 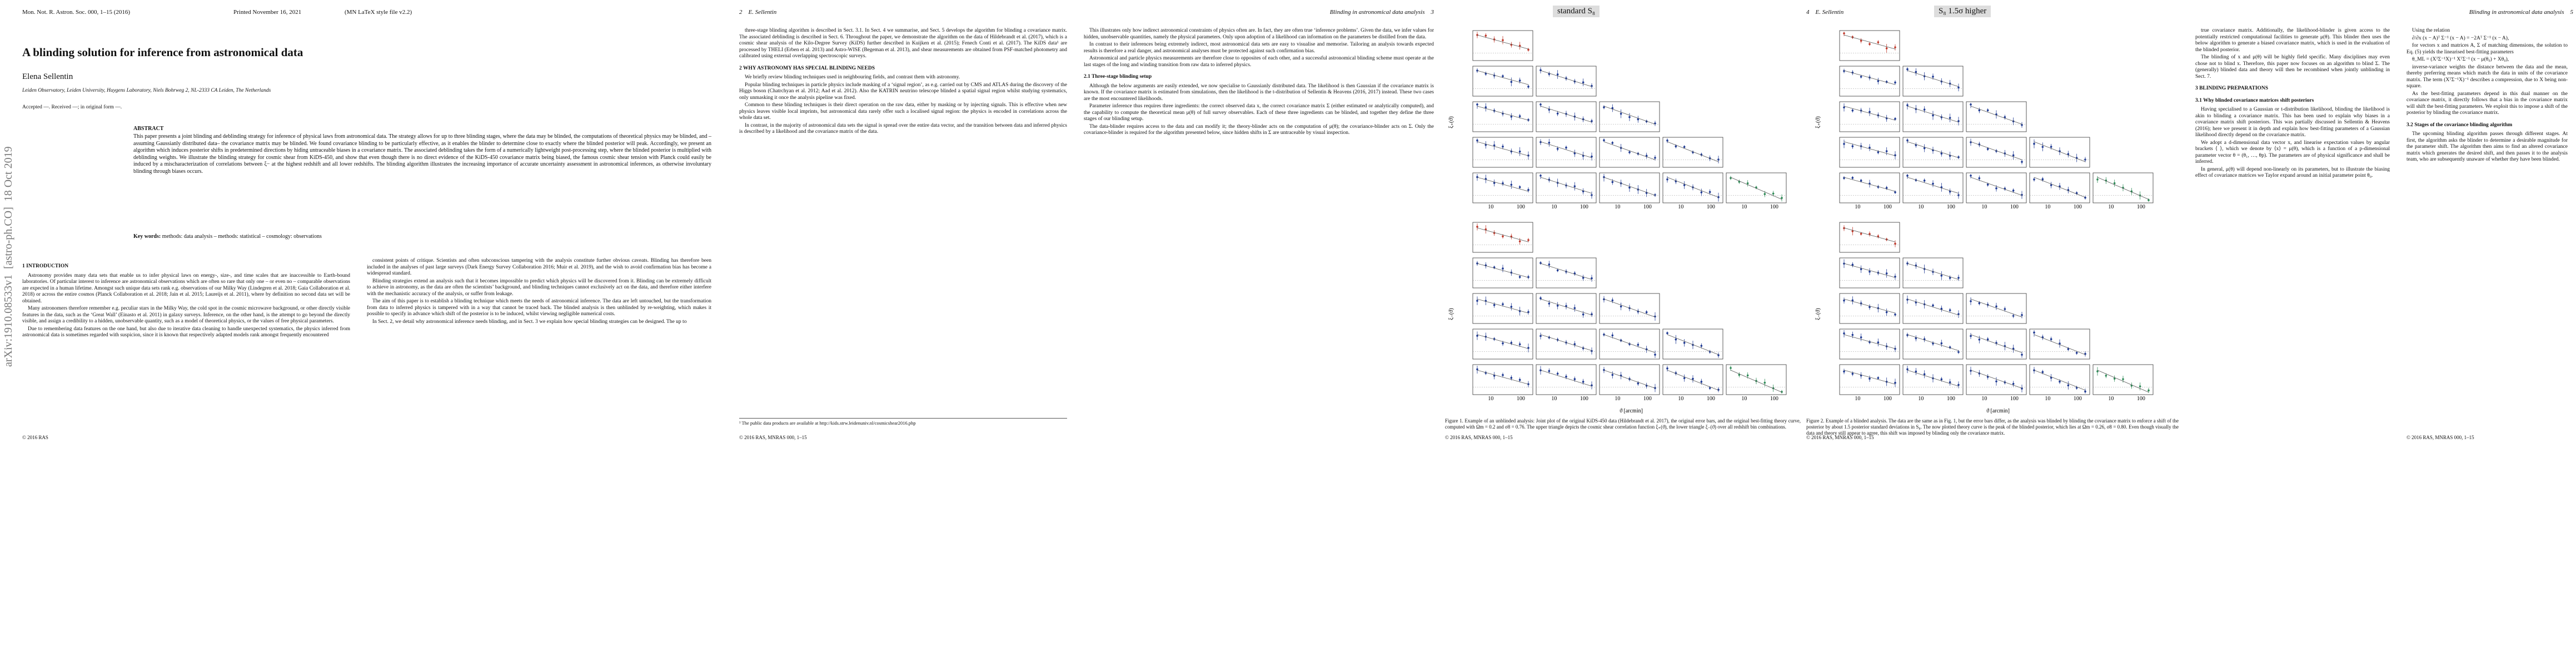 I want to click on figure-tag: standard S₈, so click(x=1576, y=11).